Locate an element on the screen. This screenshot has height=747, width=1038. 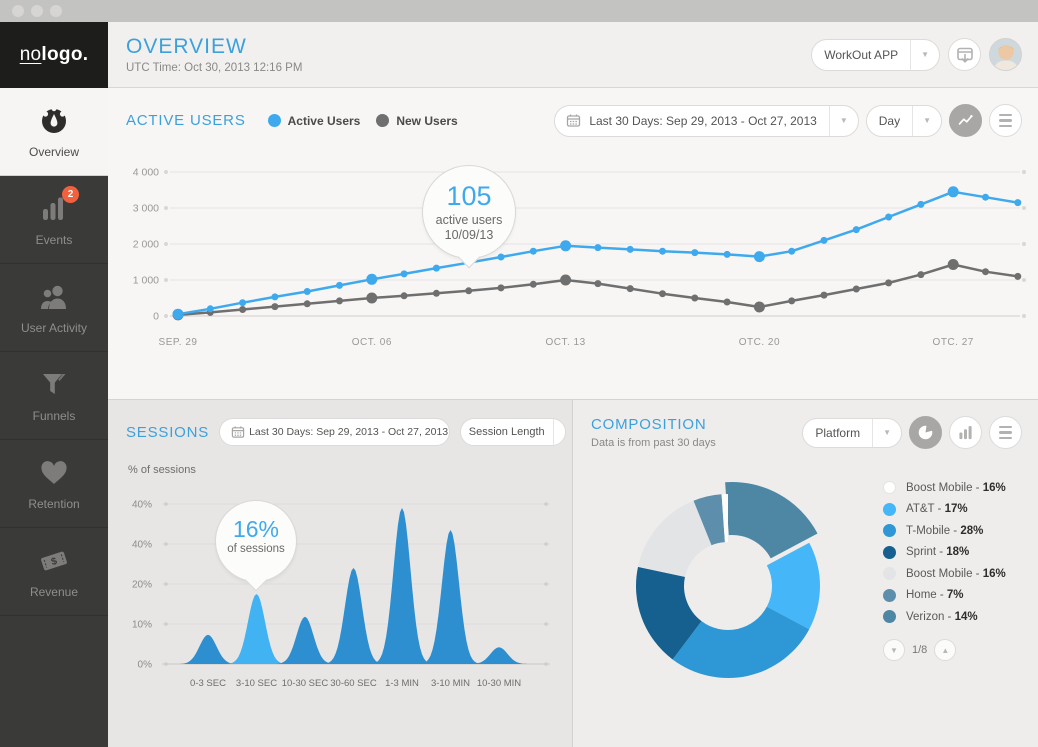
sidebar-item-label: User Activity is located at coordinates (53, 327).